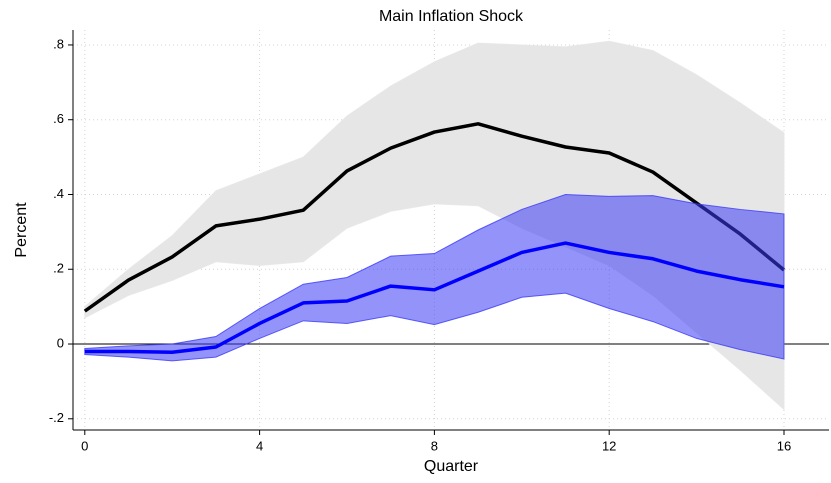  What do you see at coordinates (60, 342) in the screenshot?
I see `y-tick-label: 0` at bounding box center [60, 342].